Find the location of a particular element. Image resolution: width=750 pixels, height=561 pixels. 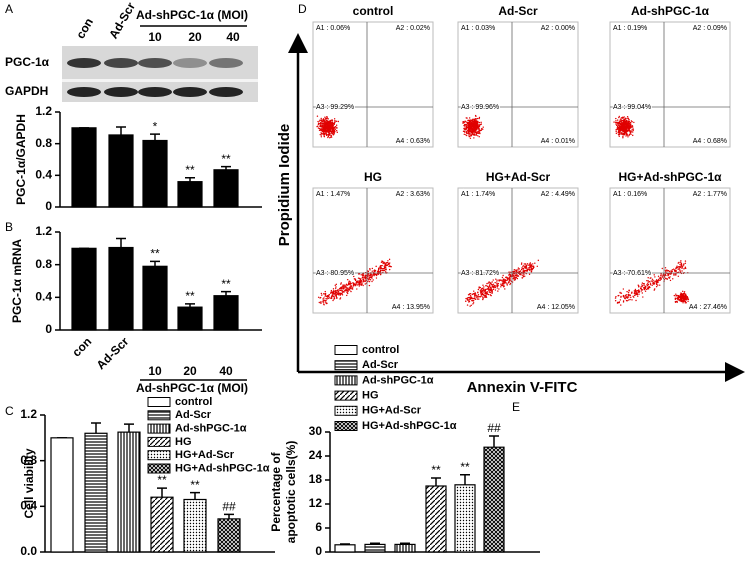

fc-quadrant-label: A2 : 0.00% is located at coordinates (558, 28).